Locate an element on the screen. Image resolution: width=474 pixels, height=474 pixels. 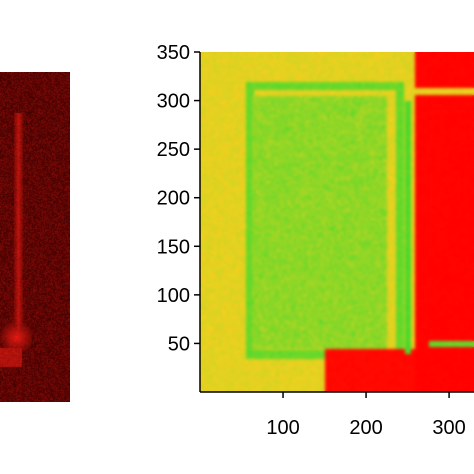
y-tick-label: 200 is located at coordinates (173, 199).